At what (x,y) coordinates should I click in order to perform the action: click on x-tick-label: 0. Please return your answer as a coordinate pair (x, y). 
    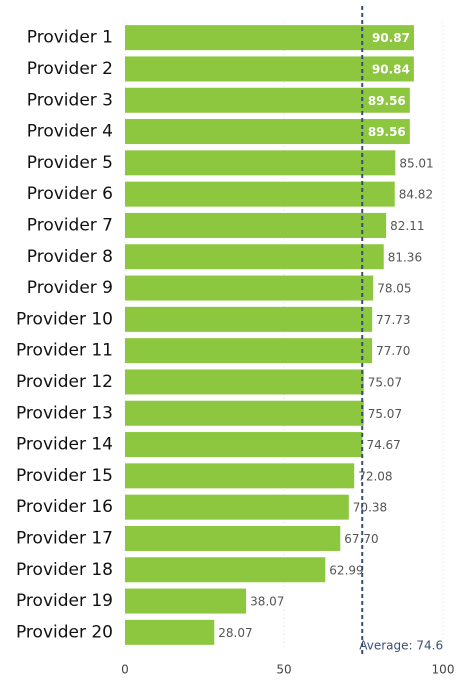
    Looking at the image, I should click on (125, 670).